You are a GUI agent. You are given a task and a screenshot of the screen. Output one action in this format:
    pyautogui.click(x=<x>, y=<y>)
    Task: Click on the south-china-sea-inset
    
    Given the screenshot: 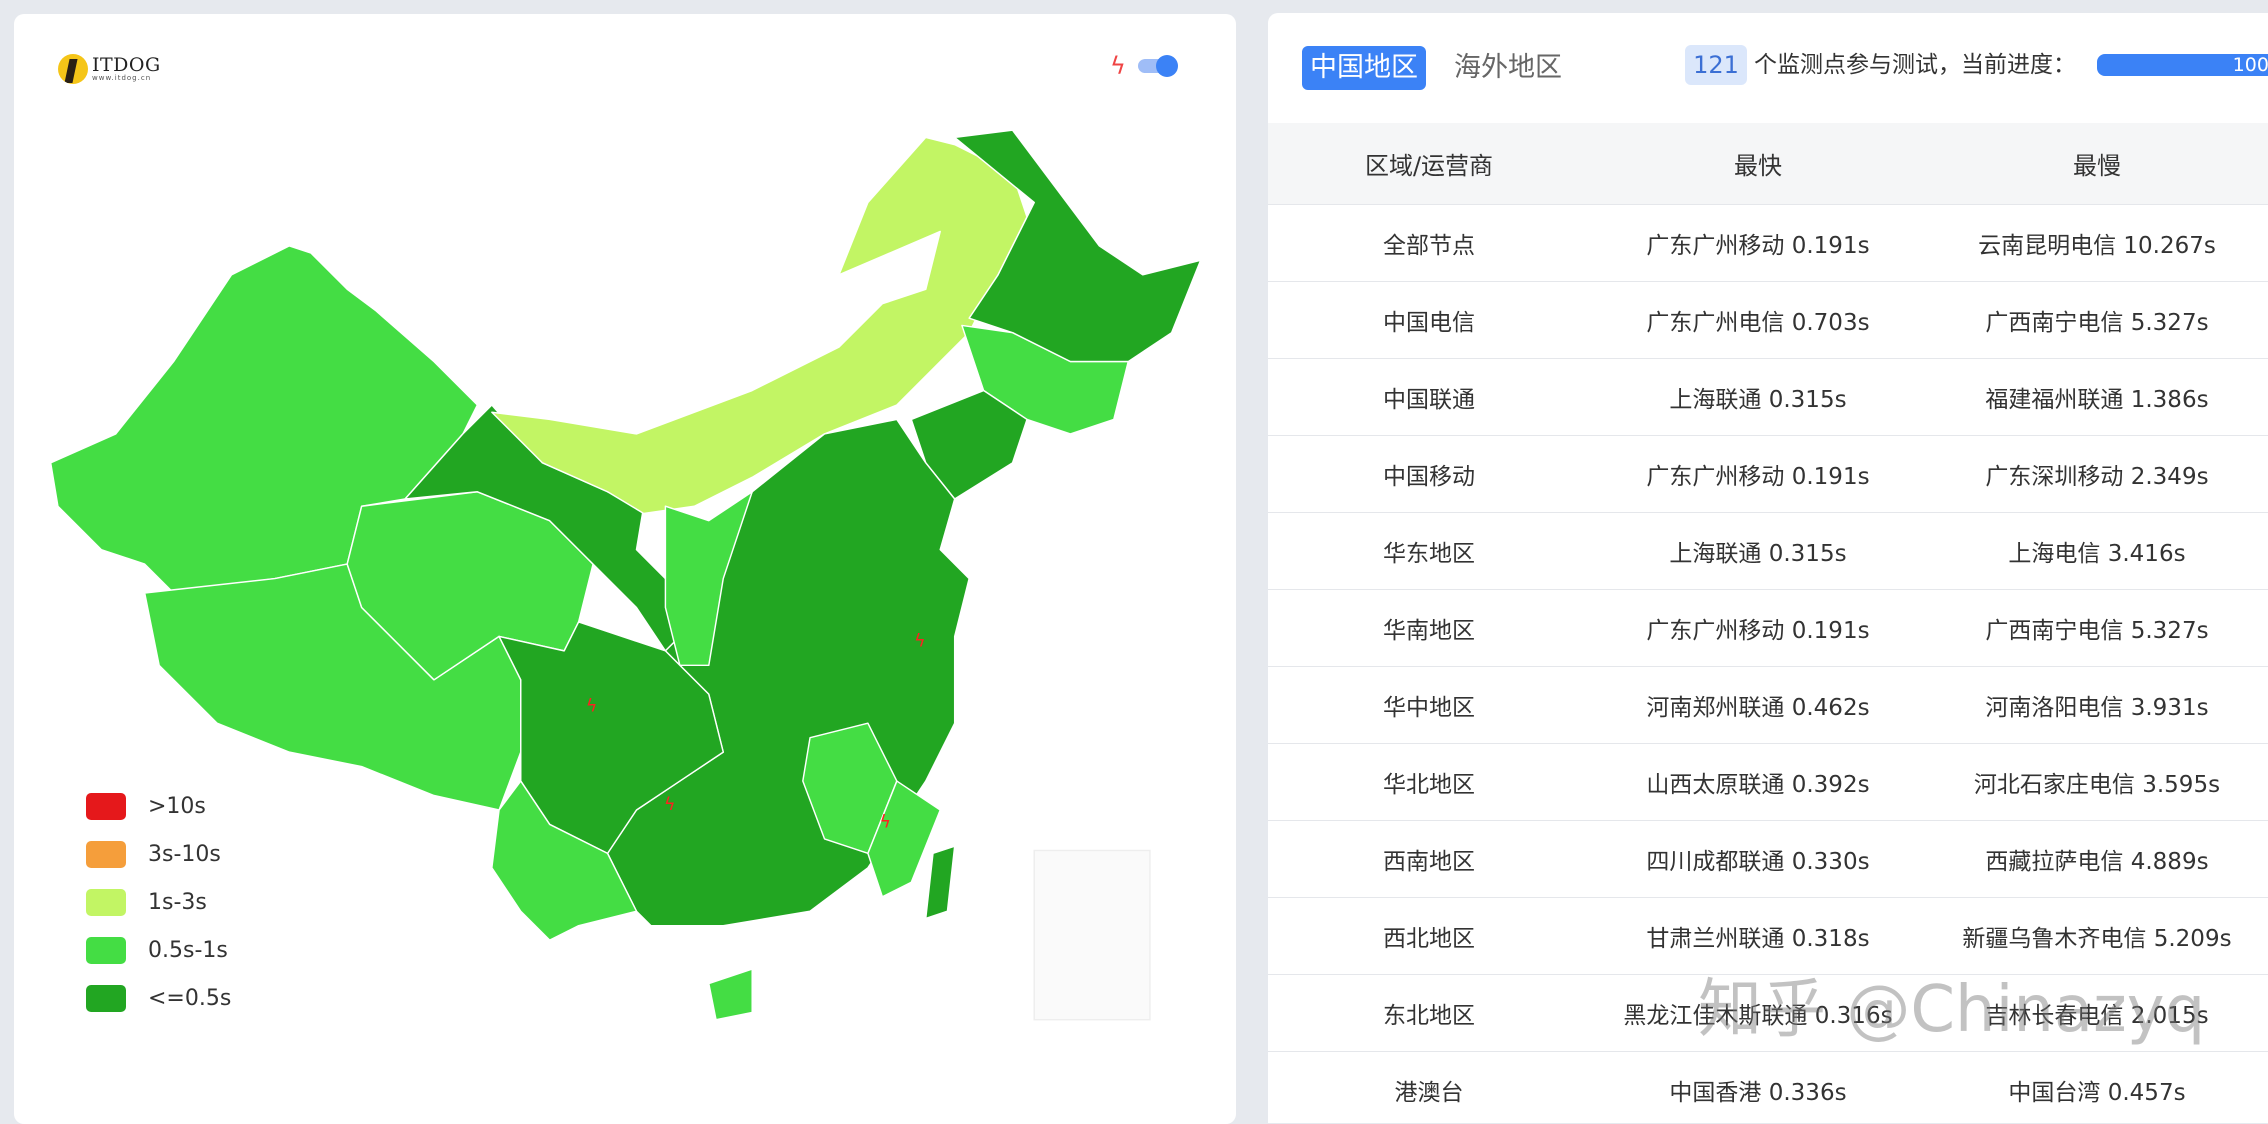 What is the action you would take?
    pyautogui.click(x=1092, y=935)
    